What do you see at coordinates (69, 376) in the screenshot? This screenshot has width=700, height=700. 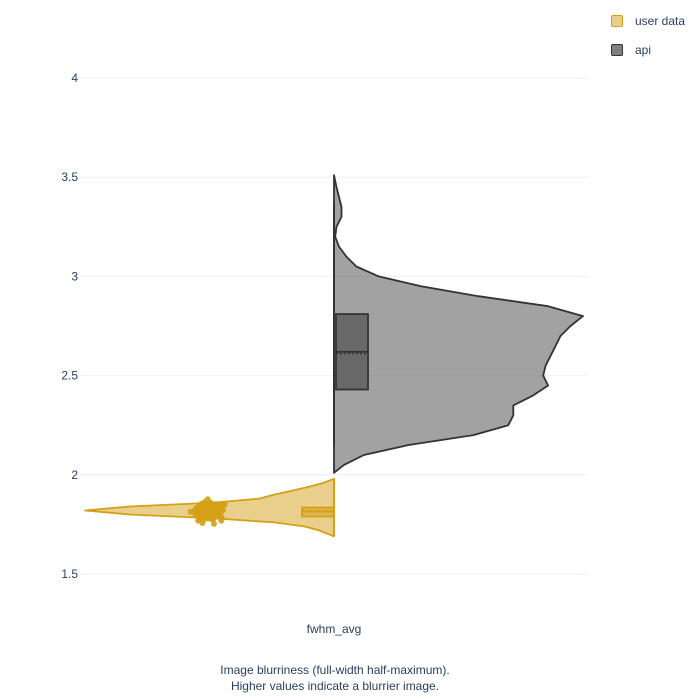 I see `y-tick-label: 2.5` at bounding box center [69, 376].